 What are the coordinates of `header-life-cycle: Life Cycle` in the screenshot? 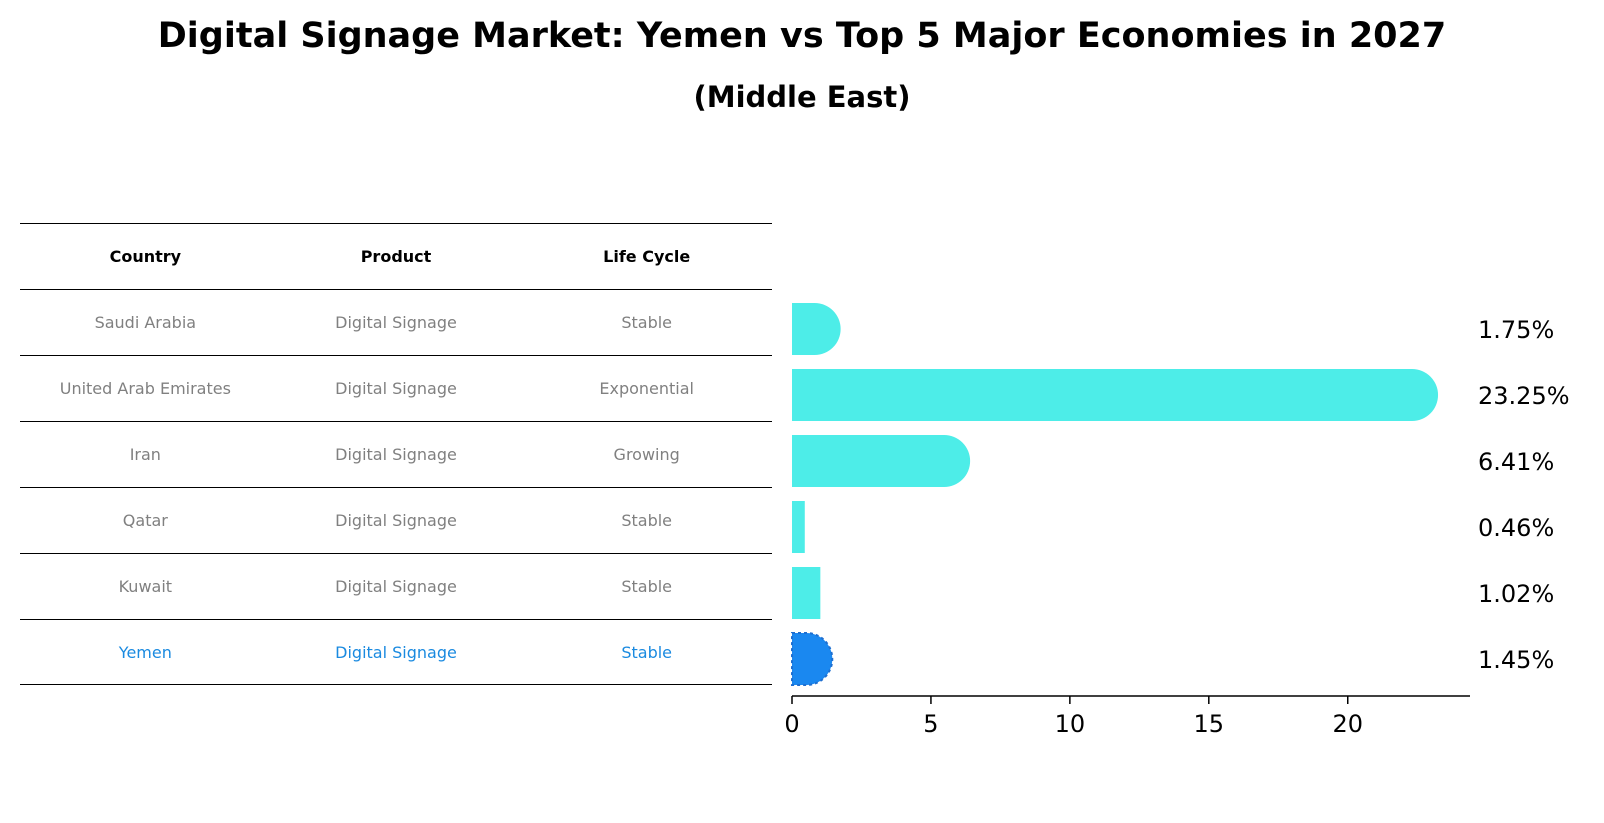 It's located at (647, 256).